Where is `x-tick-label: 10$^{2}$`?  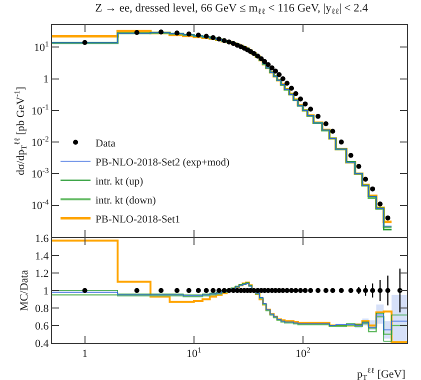
x-tick-label: 10$^{2}$ is located at coordinates (303, 353).